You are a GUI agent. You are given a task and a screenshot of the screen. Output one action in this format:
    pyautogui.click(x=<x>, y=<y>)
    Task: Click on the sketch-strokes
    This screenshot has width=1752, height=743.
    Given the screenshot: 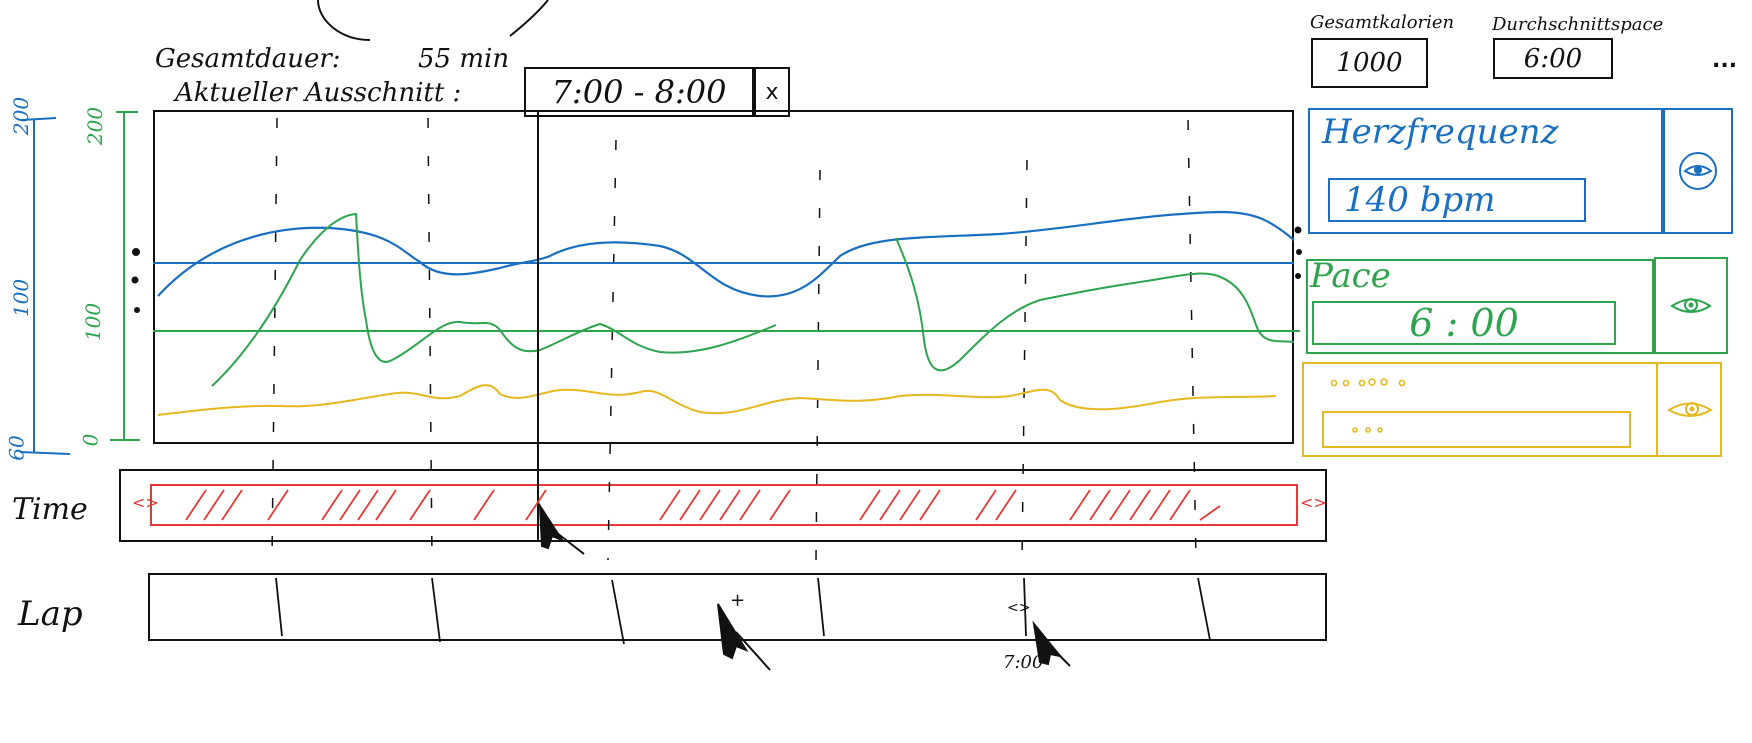 What is the action you would take?
    pyautogui.click(x=433, y=20)
    